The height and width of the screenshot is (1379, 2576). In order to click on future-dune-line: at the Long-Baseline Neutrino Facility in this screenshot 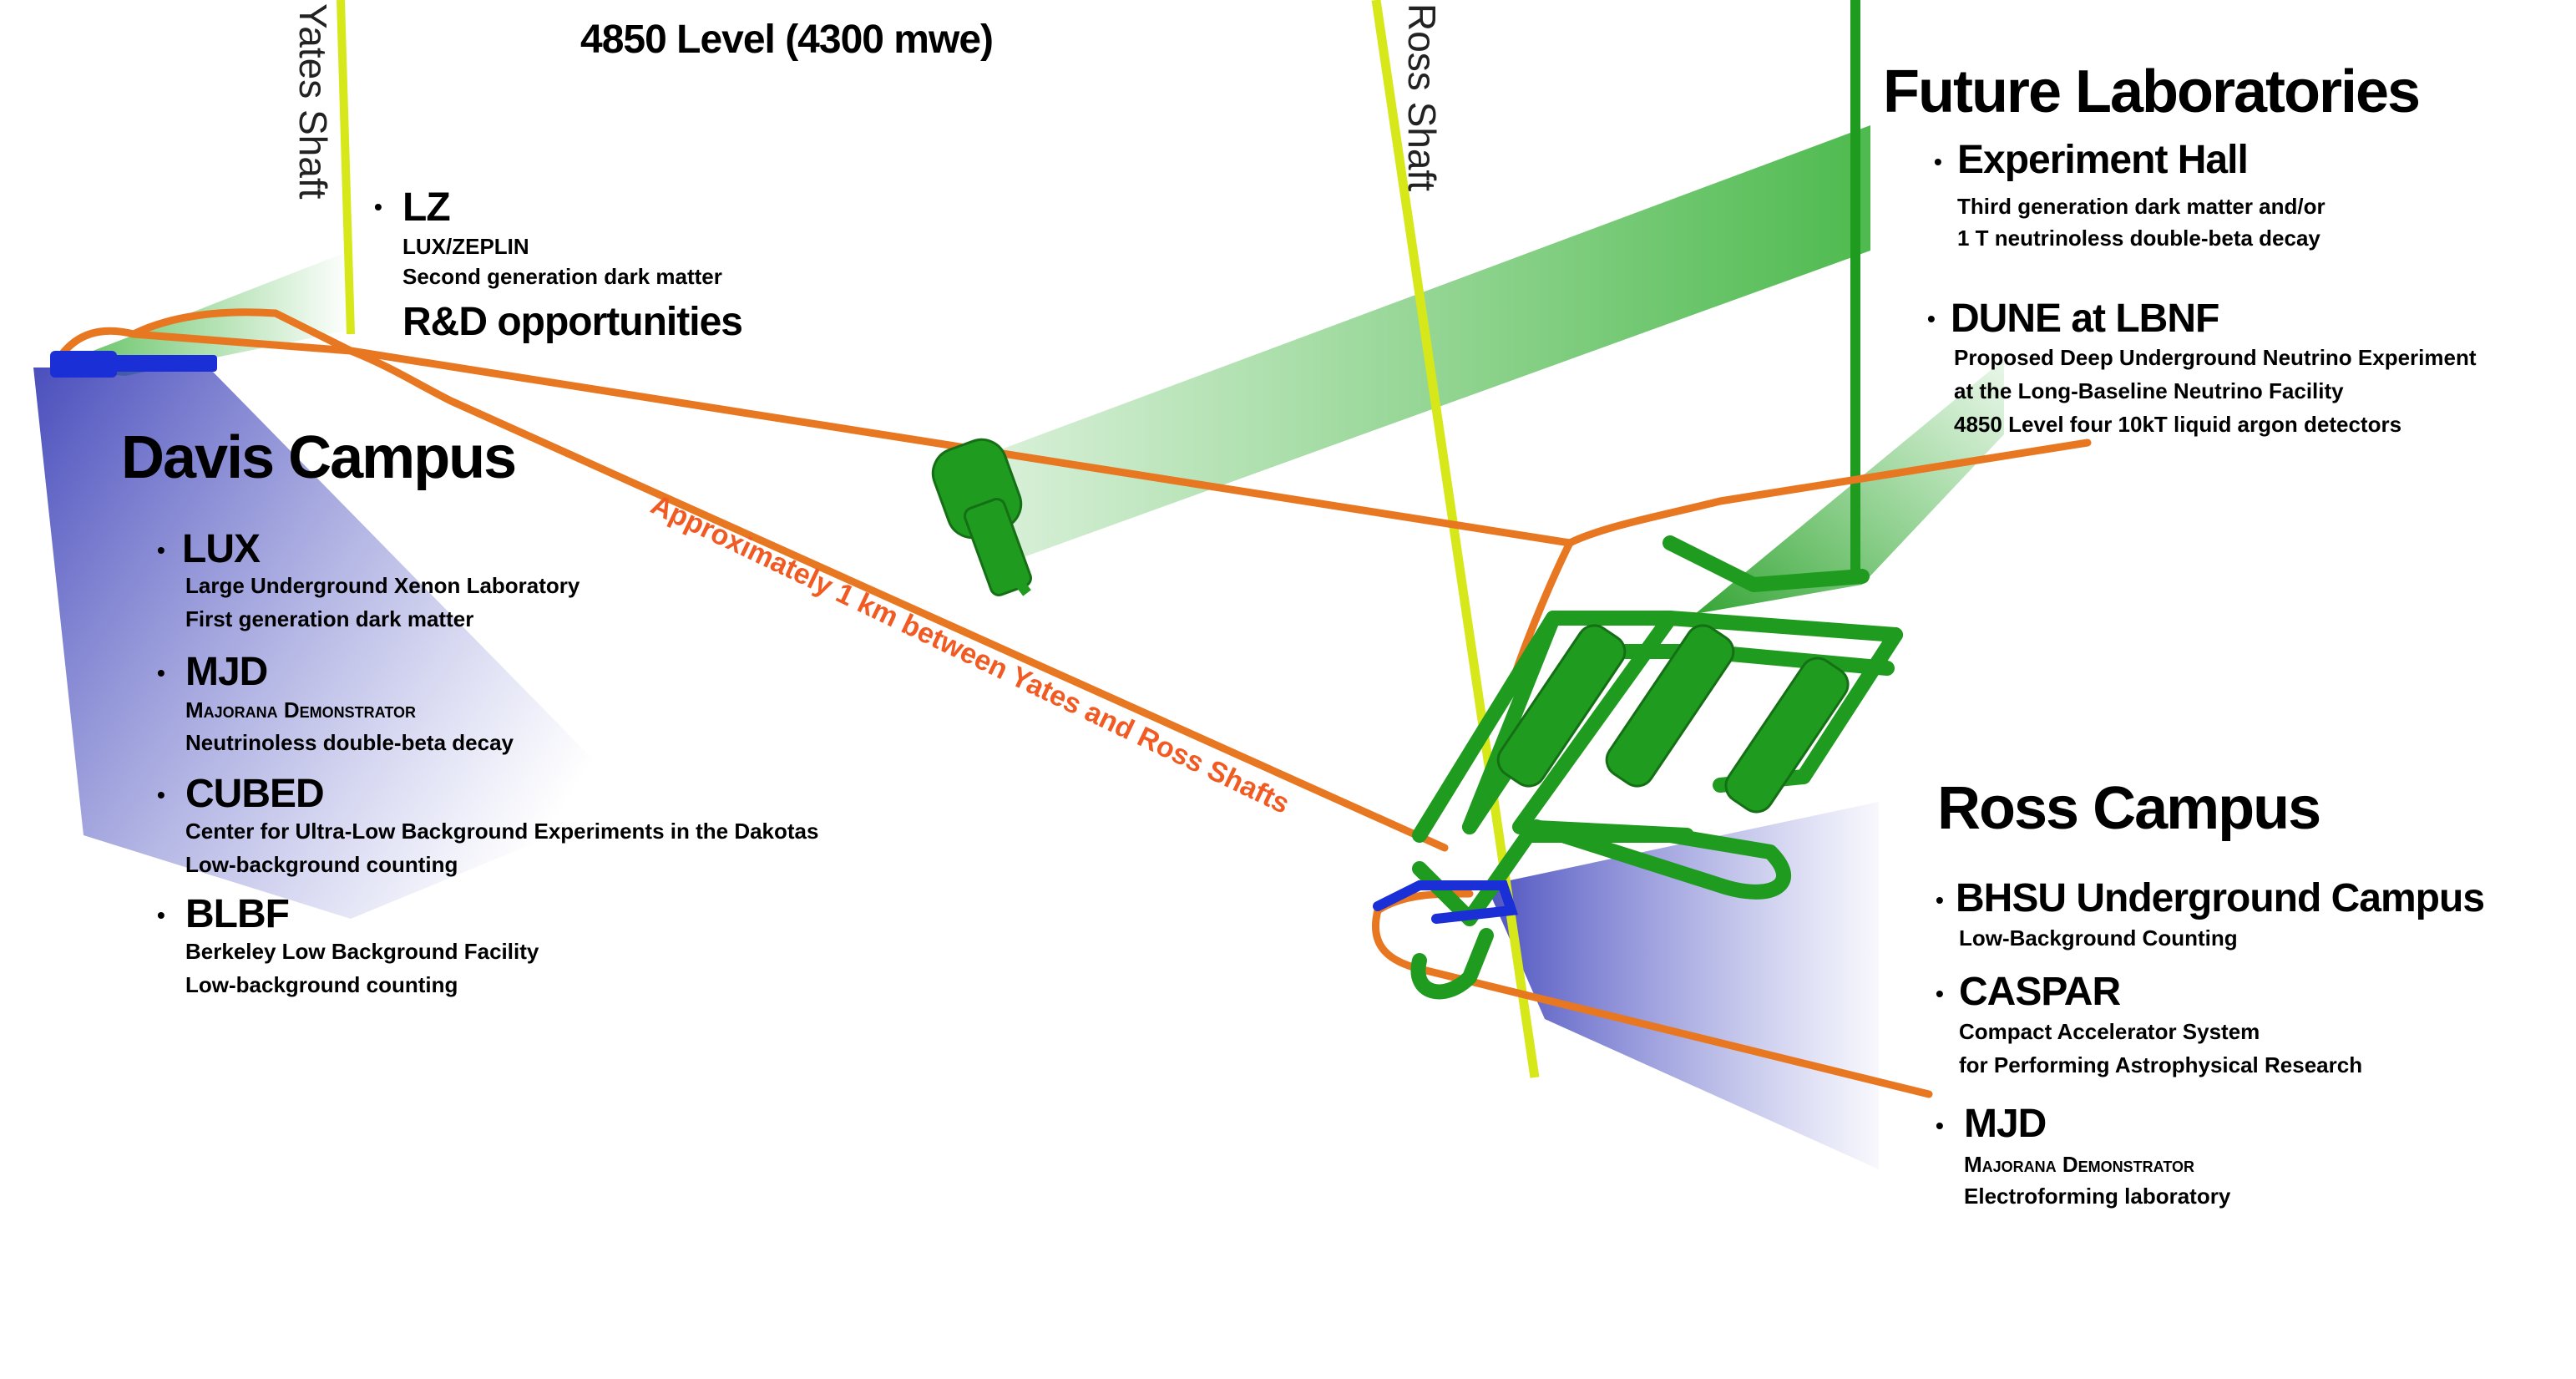, I will do `click(2149, 390)`.